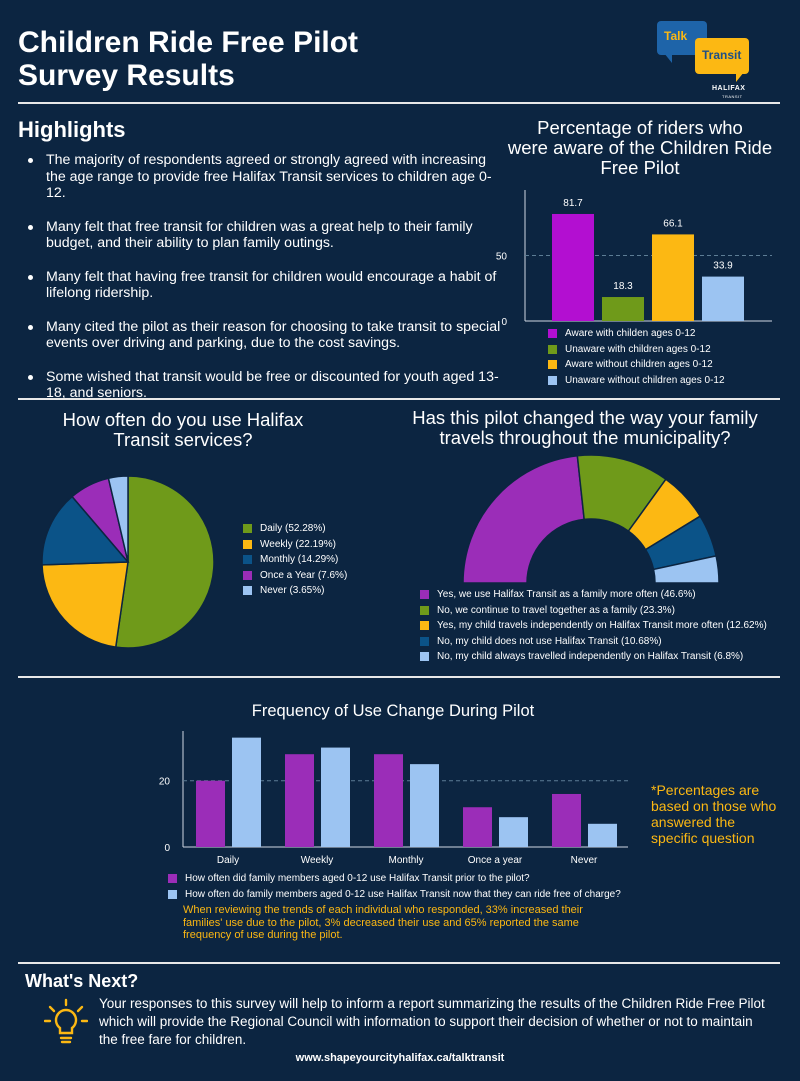  What do you see at coordinates (584, 860) in the screenshot?
I see `x-tick-label: Never` at bounding box center [584, 860].